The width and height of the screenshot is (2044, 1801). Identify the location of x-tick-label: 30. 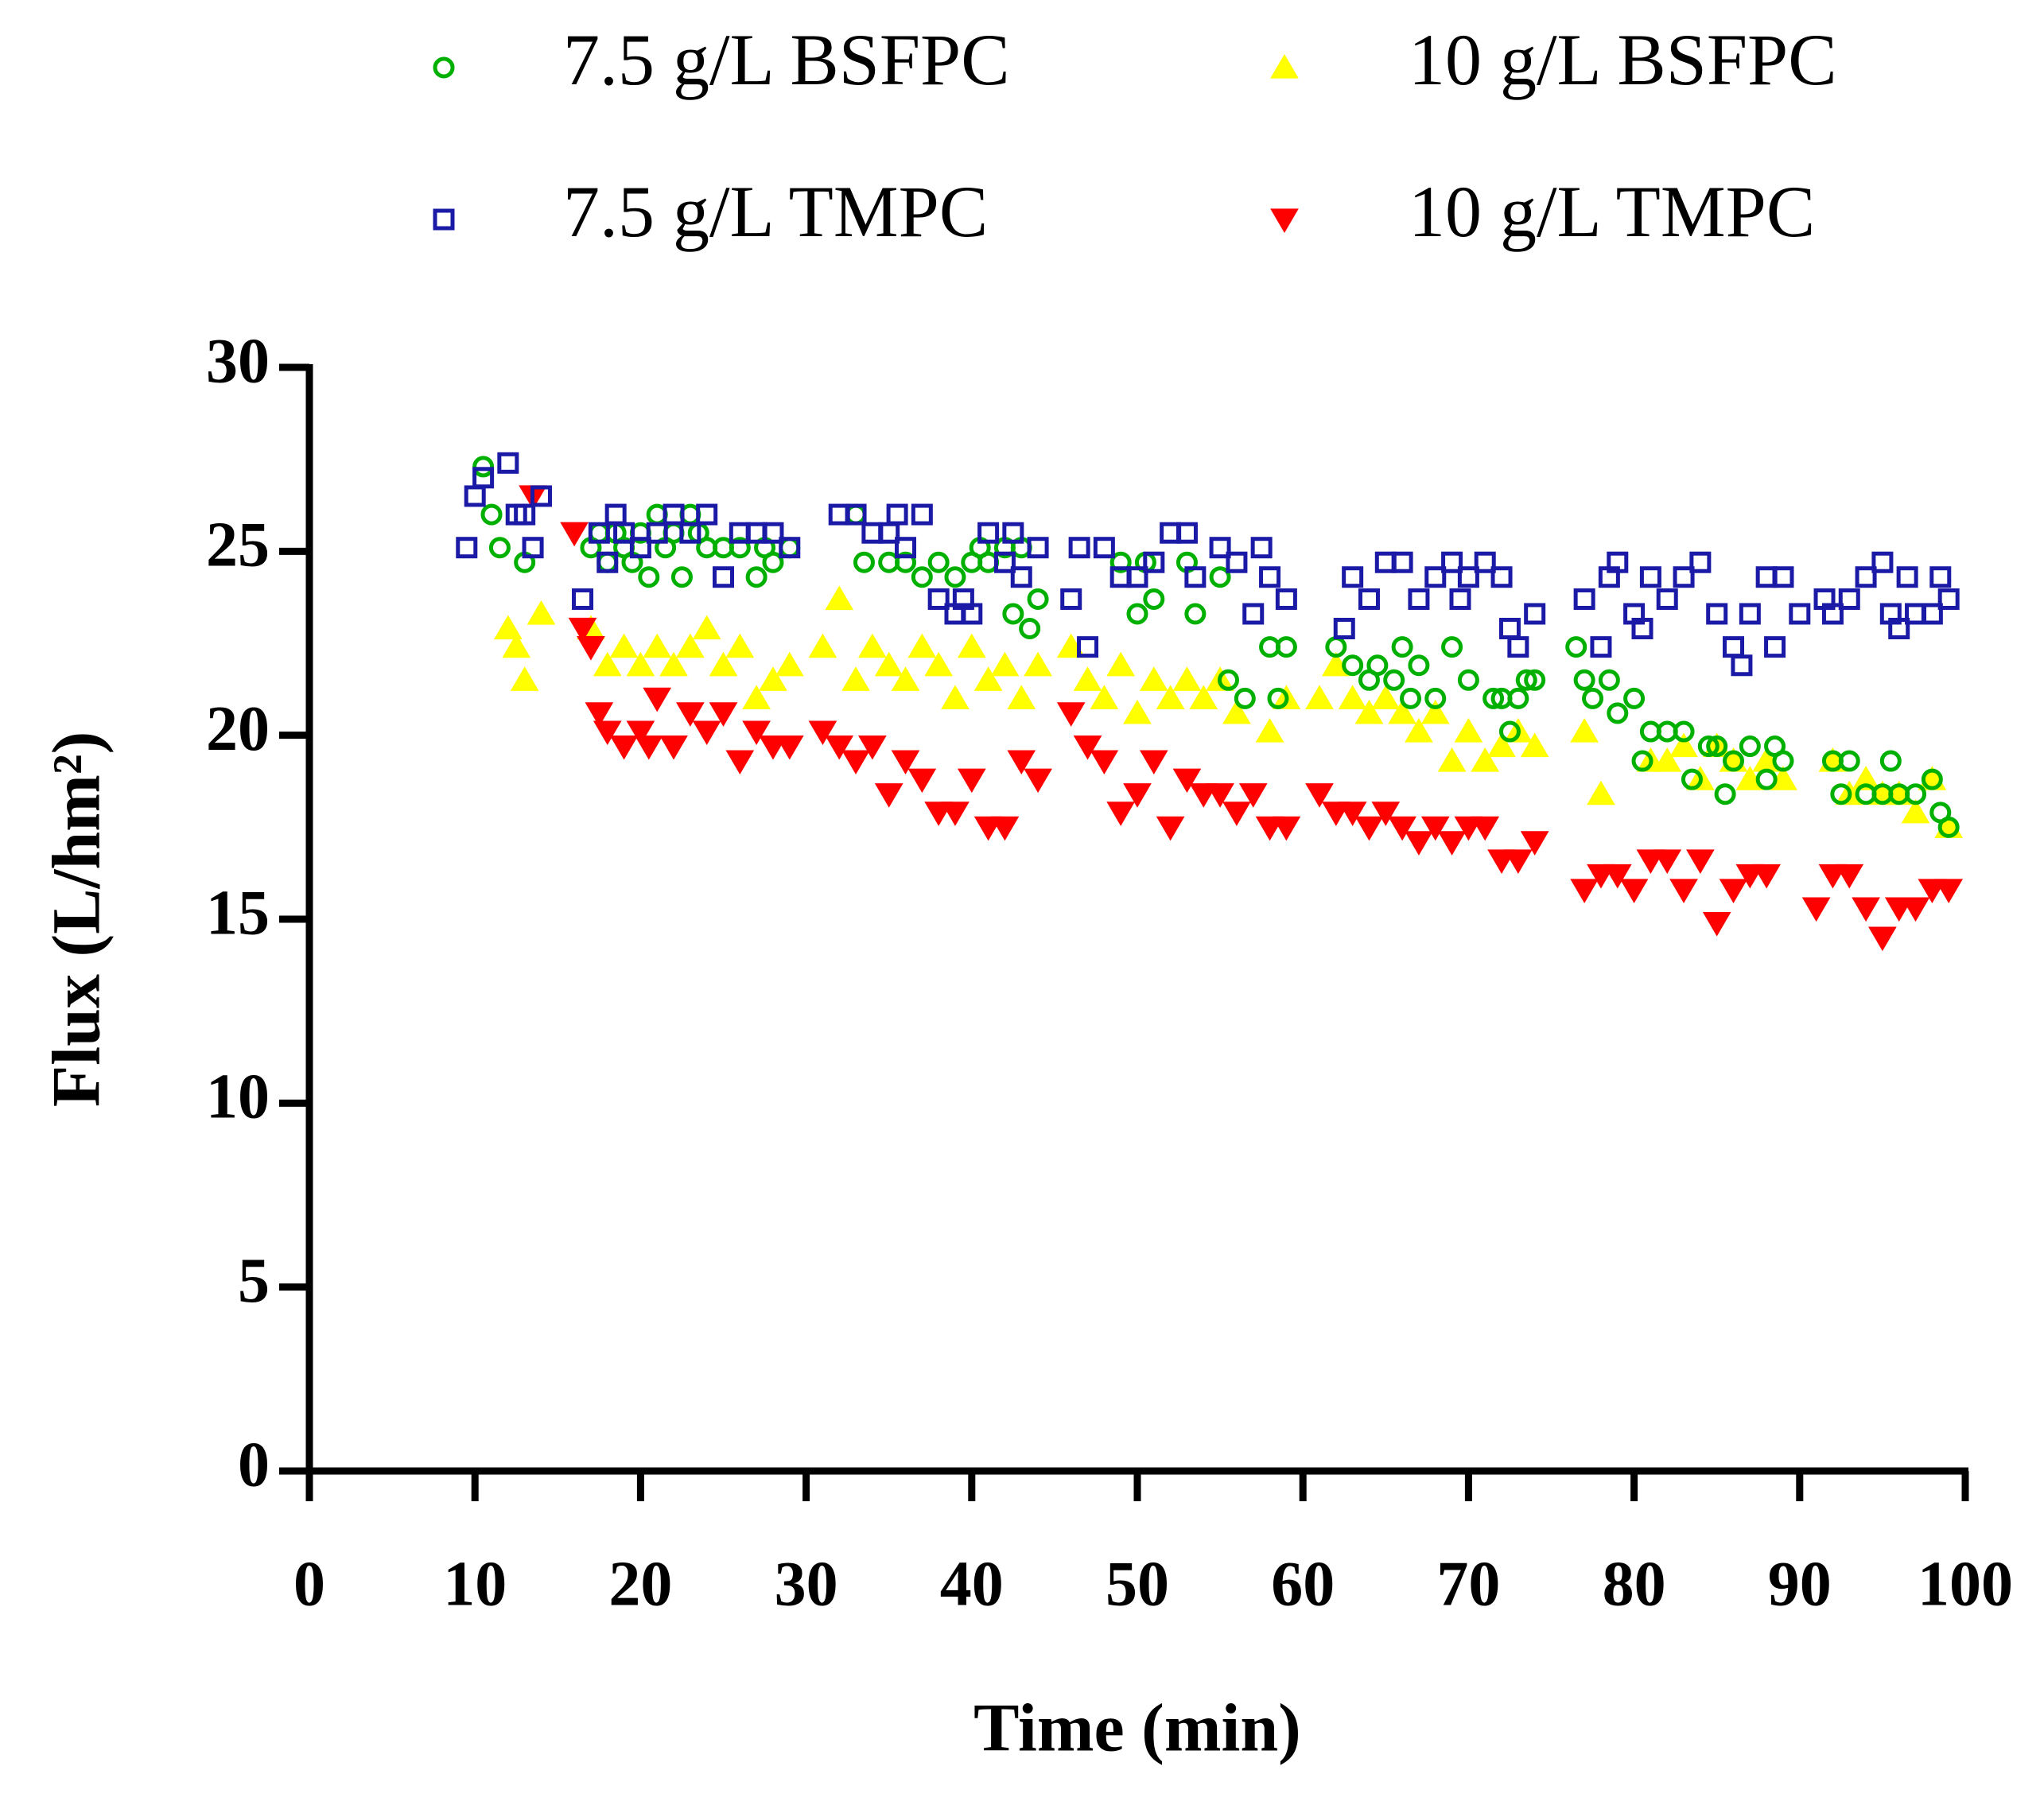
(806, 1584).